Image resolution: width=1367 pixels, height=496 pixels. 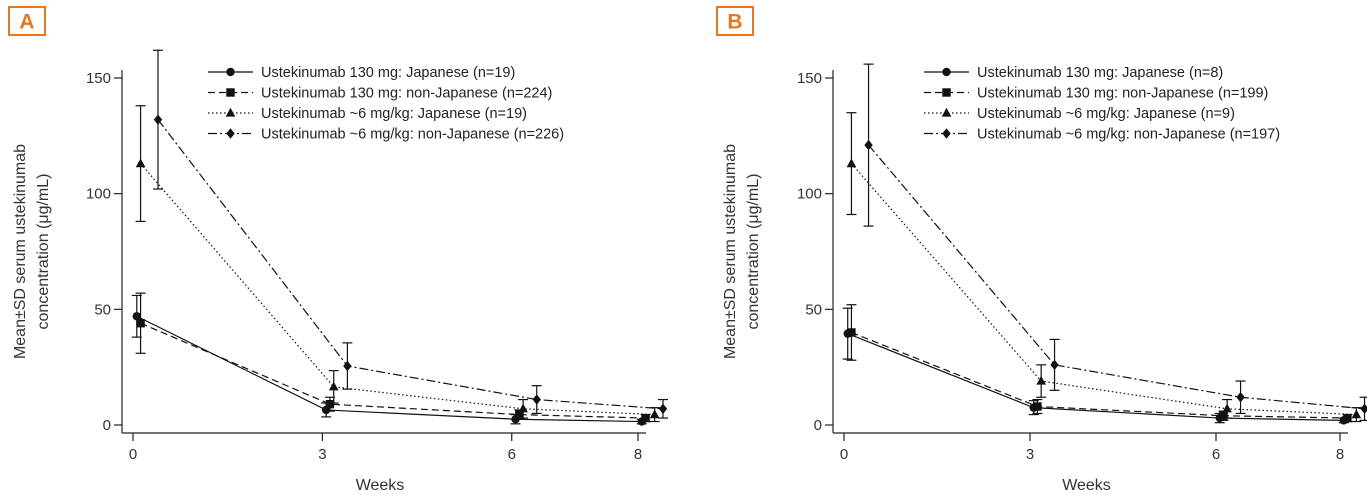 What do you see at coordinates (1106, 114) in the screenshot?
I see `legend-label: Ustekinumab ~6 mg/kg: Japanese (n=9)` at bounding box center [1106, 114].